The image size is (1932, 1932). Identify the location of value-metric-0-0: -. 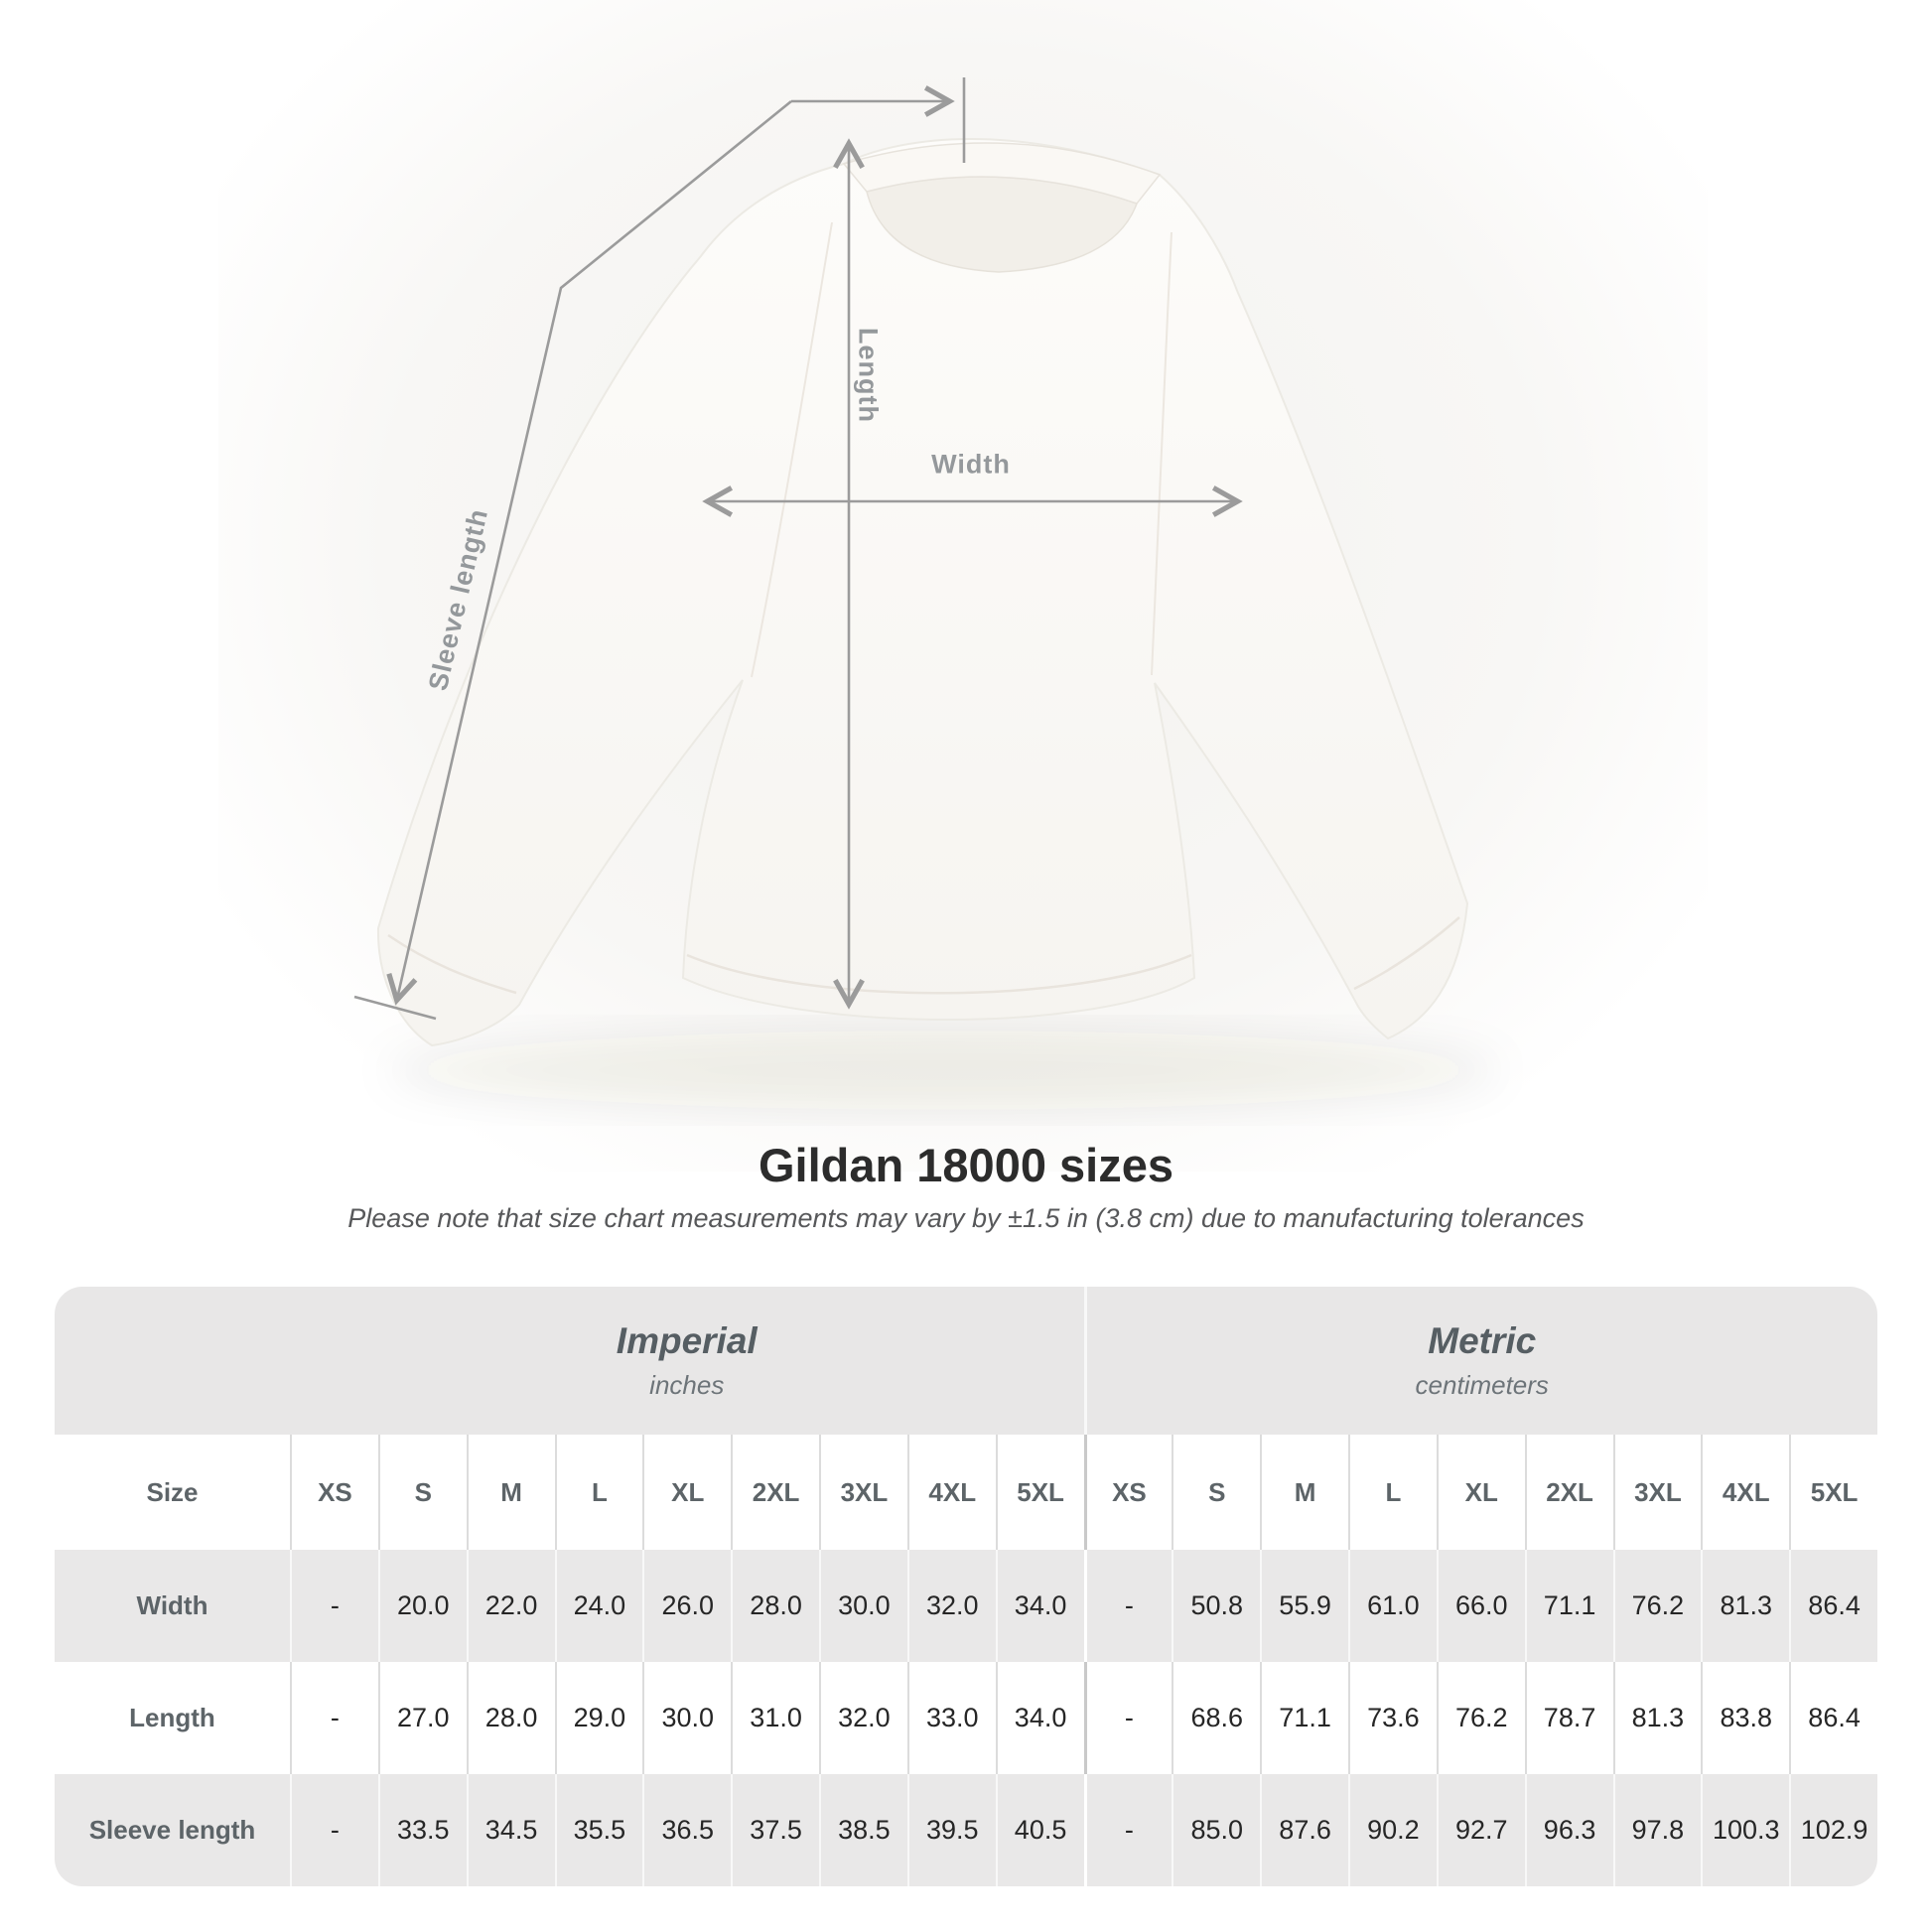
(1128, 1606).